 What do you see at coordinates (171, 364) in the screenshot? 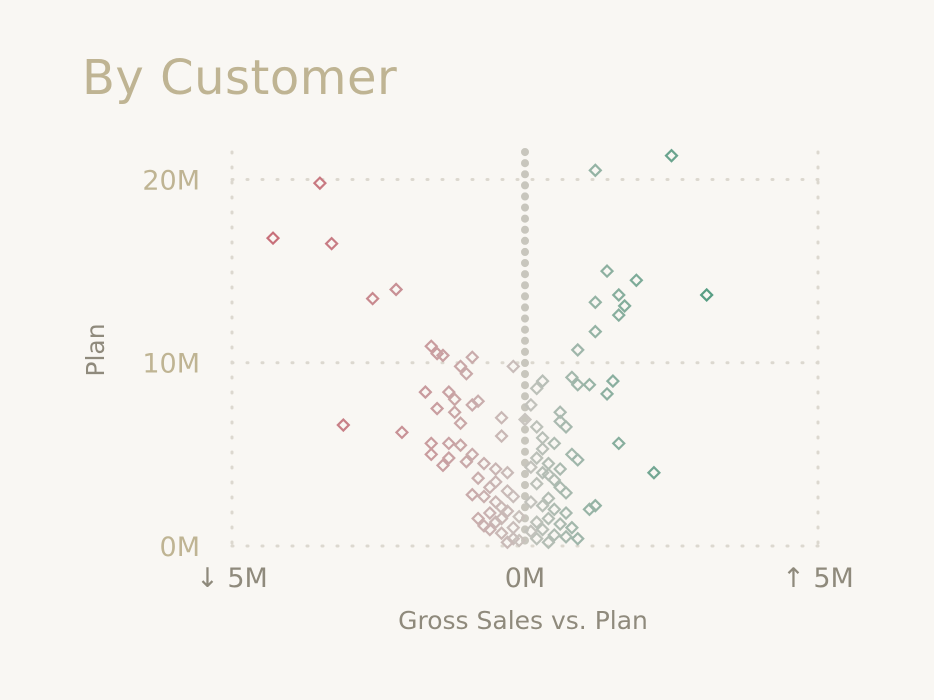
I see `y-tick-label: 10M` at bounding box center [171, 364].